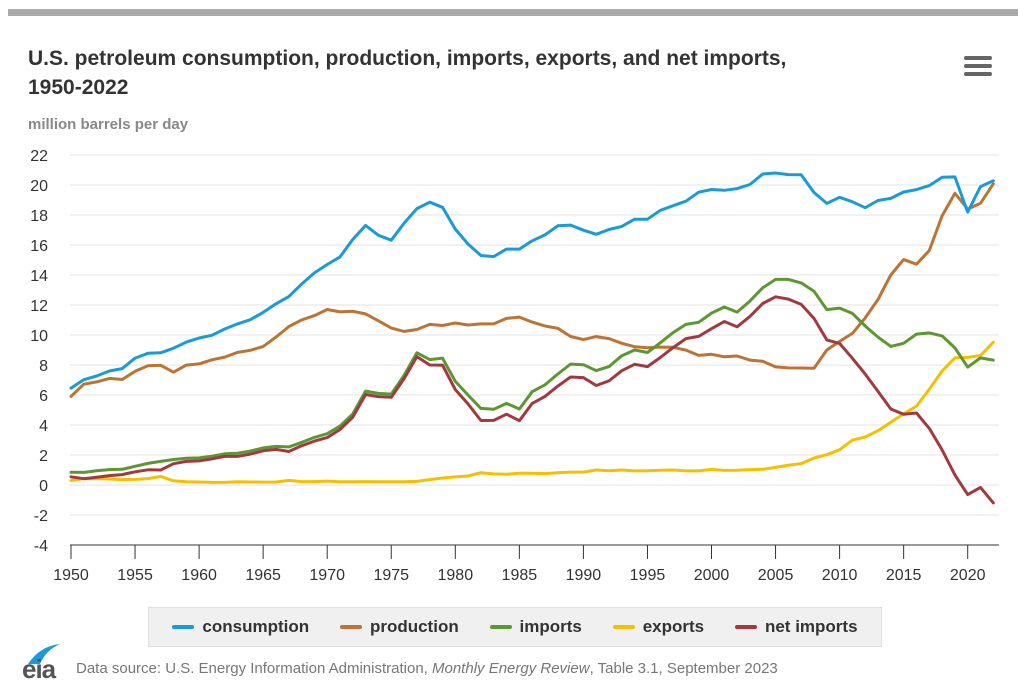 This screenshot has height=690, width=1018. What do you see at coordinates (414, 626) in the screenshot?
I see `legend-label: production` at bounding box center [414, 626].